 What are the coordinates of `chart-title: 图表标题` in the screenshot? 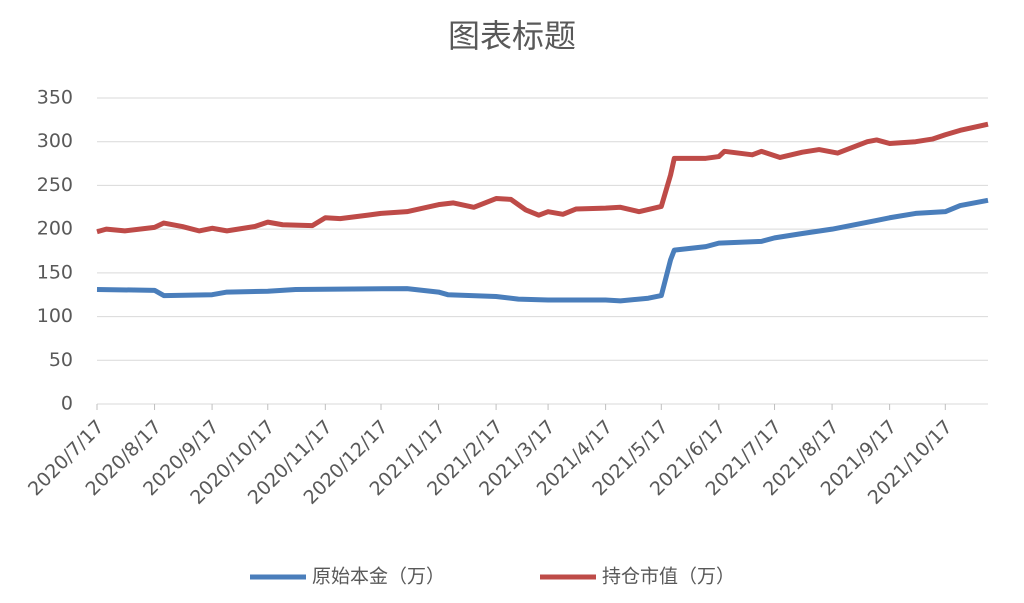 It's located at (512, 36).